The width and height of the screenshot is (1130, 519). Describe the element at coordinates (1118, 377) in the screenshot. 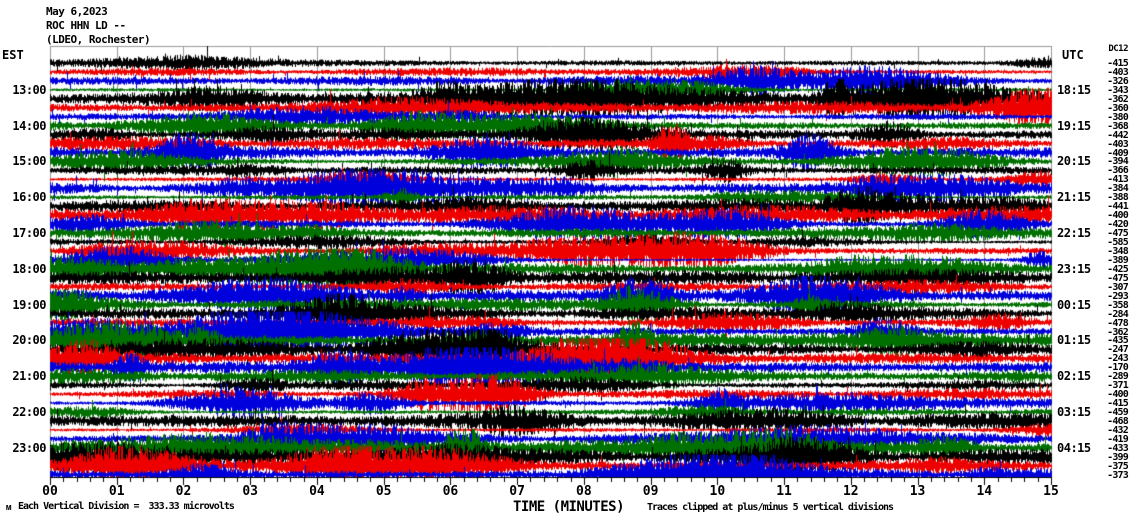

I see `dc-offset-value: -289` at that location.